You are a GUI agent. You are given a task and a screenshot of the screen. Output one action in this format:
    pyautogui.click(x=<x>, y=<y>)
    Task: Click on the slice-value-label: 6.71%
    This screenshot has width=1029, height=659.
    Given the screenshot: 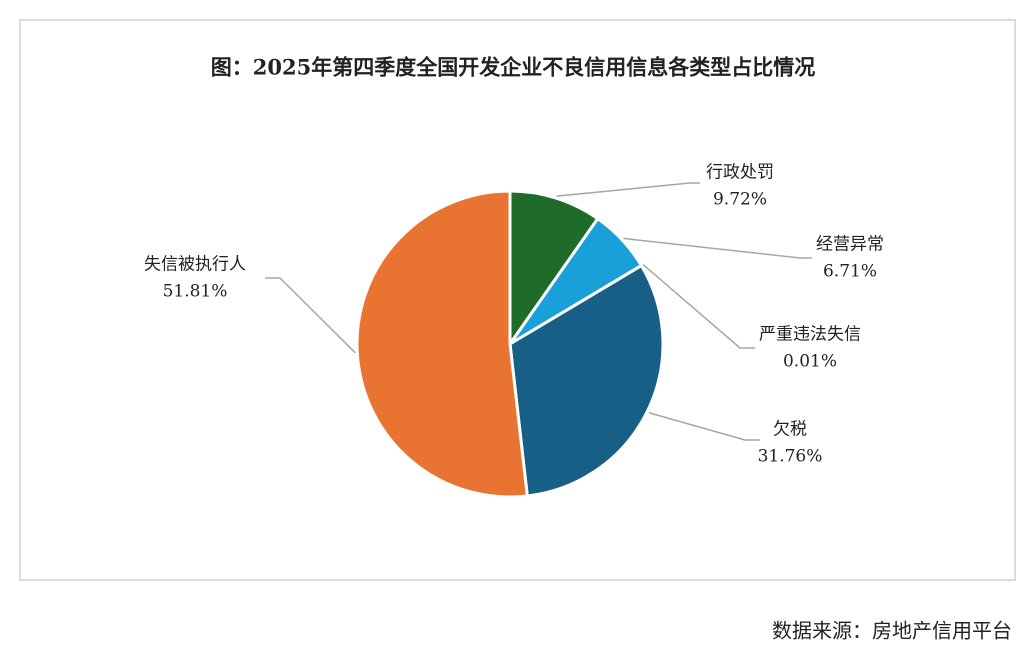 What is the action you would take?
    pyautogui.click(x=850, y=272)
    